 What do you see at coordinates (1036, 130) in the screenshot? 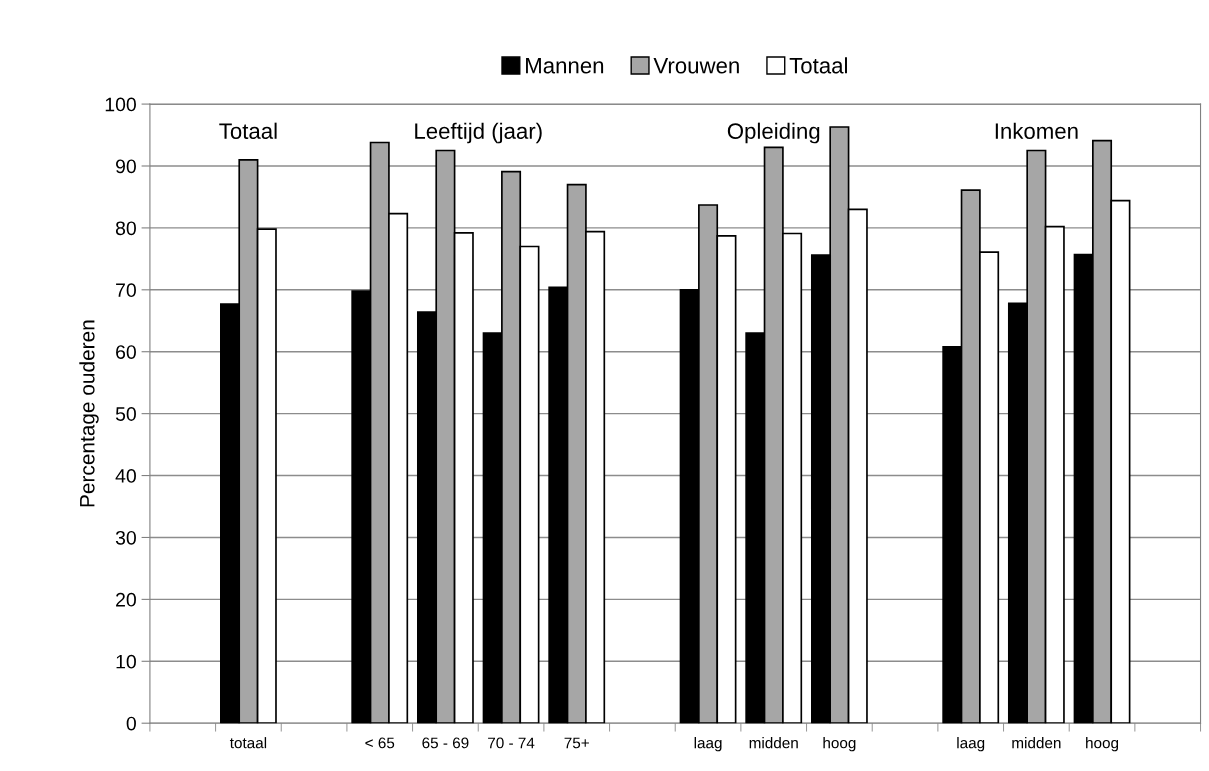
I see `annotation: Inkomen` at bounding box center [1036, 130].